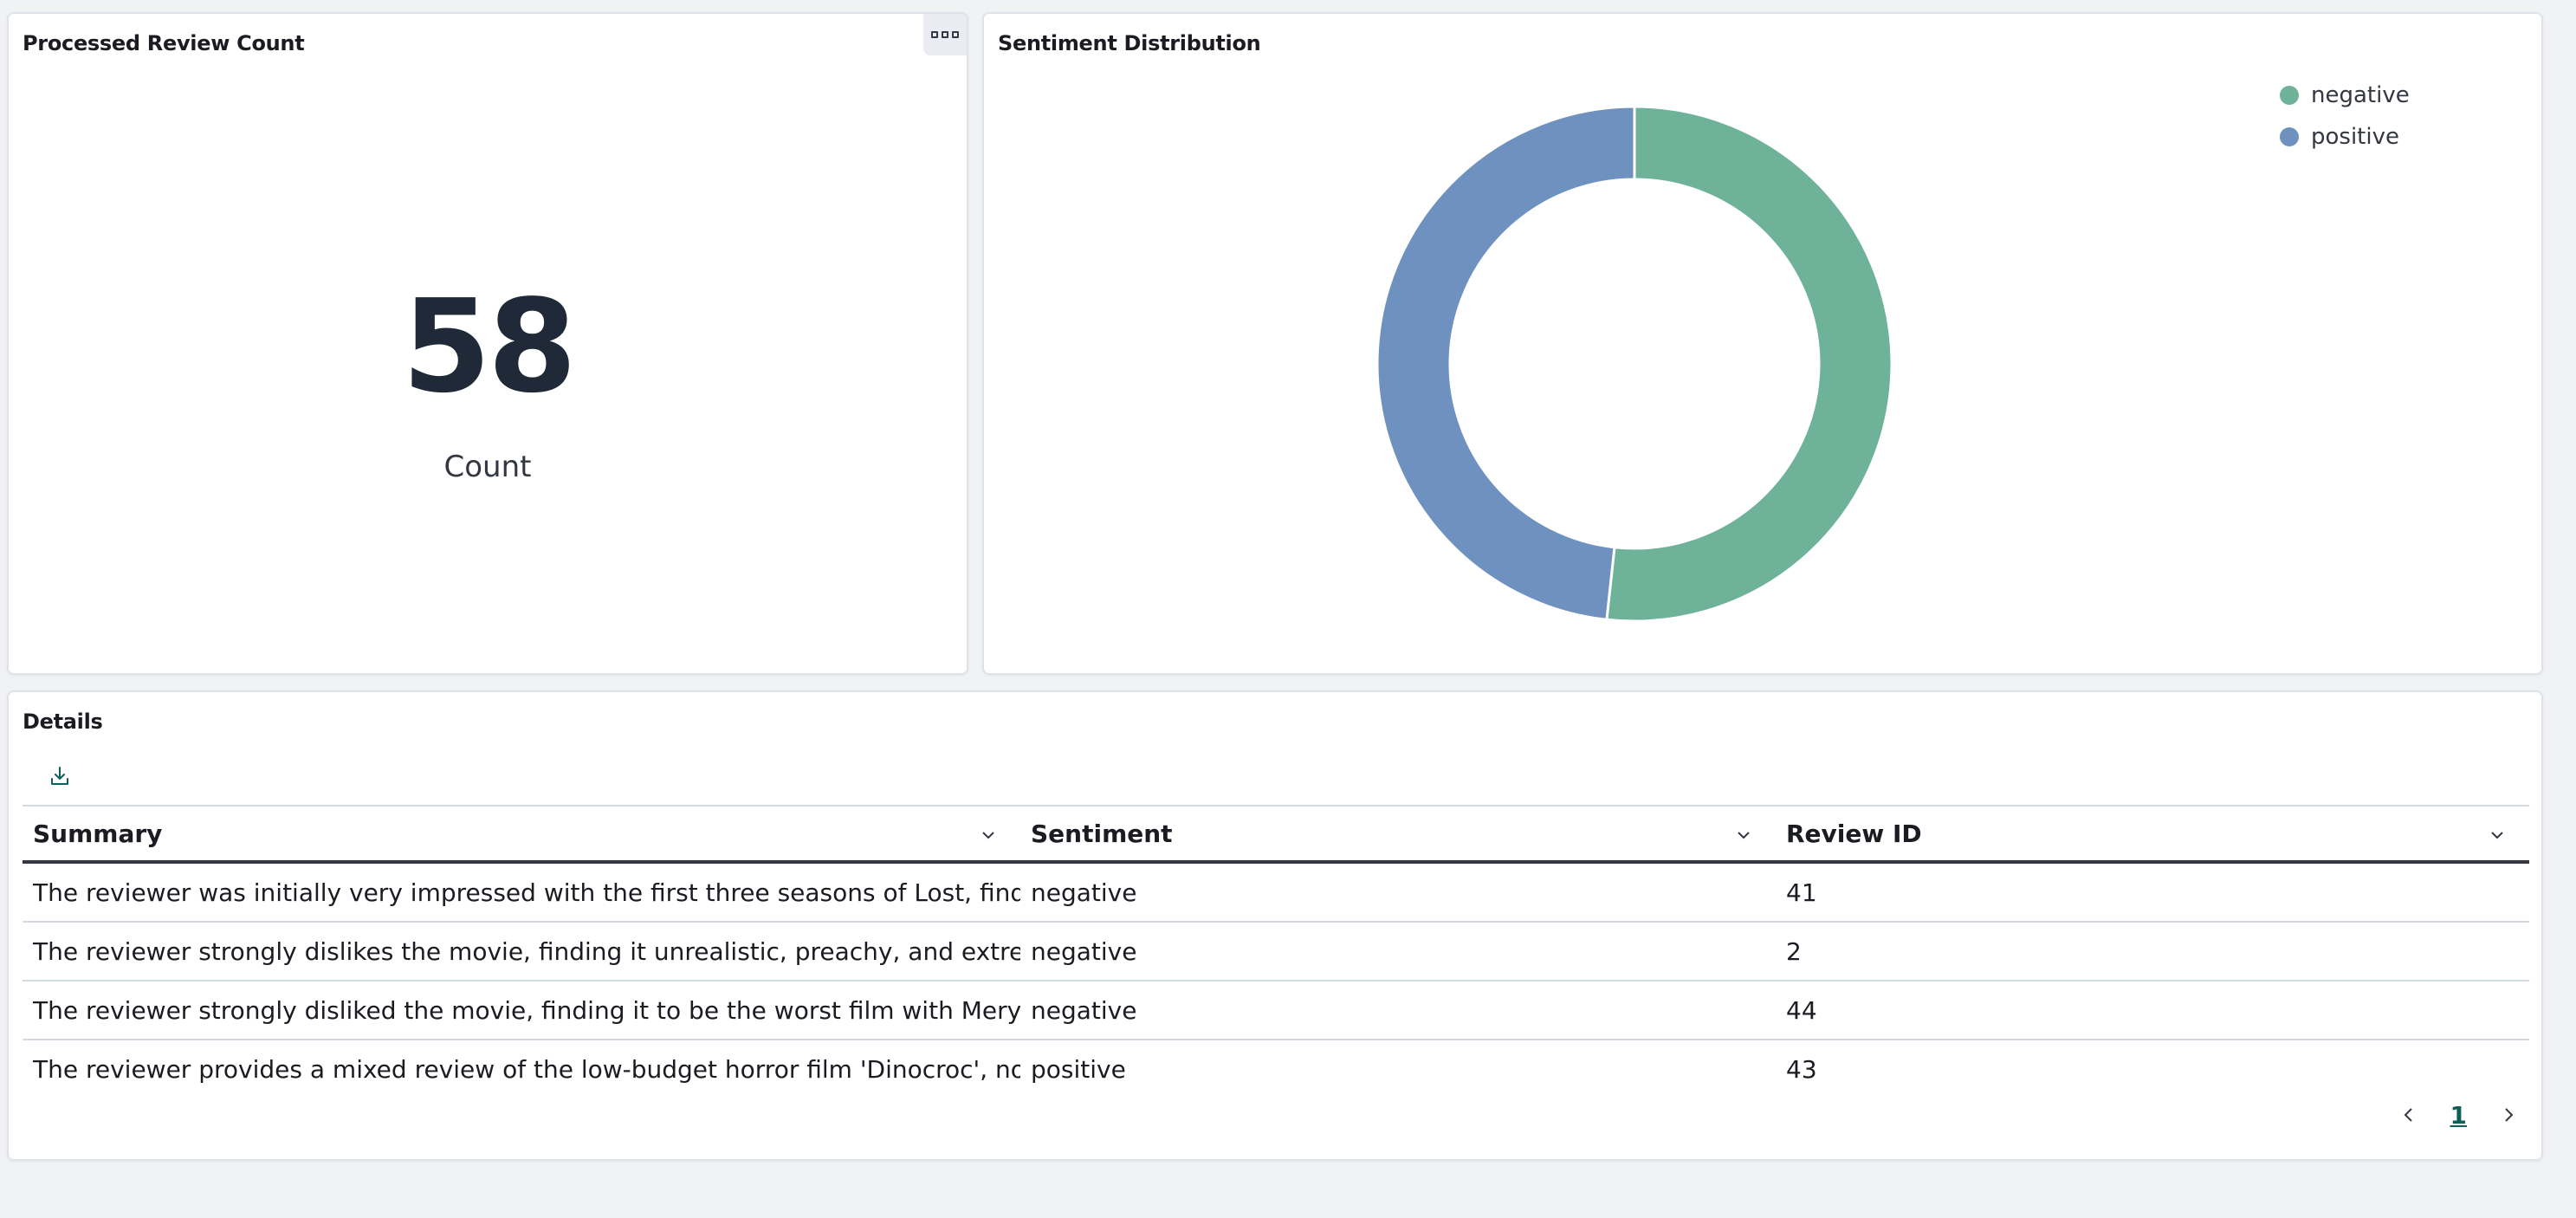 Image resolution: width=2576 pixels, height=1218 pixels. I want to click on chevron-left-icon, so click(2408, 1115).